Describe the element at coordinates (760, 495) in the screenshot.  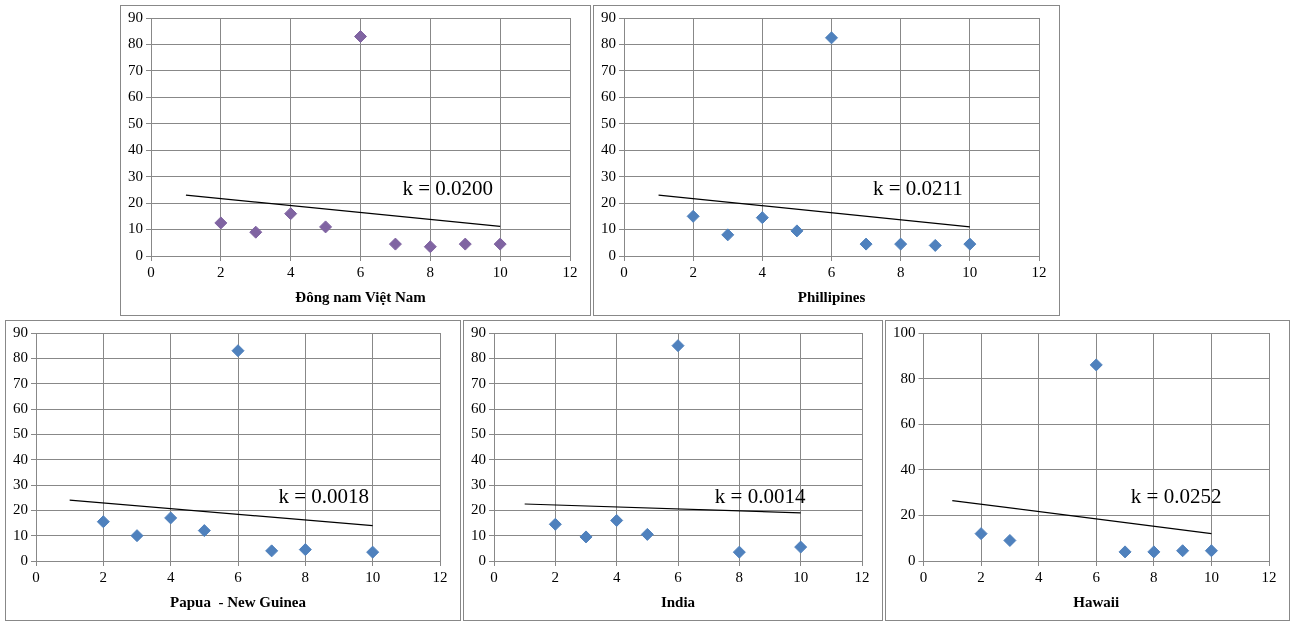
I see `annotation: k = 0.0014` at that location.